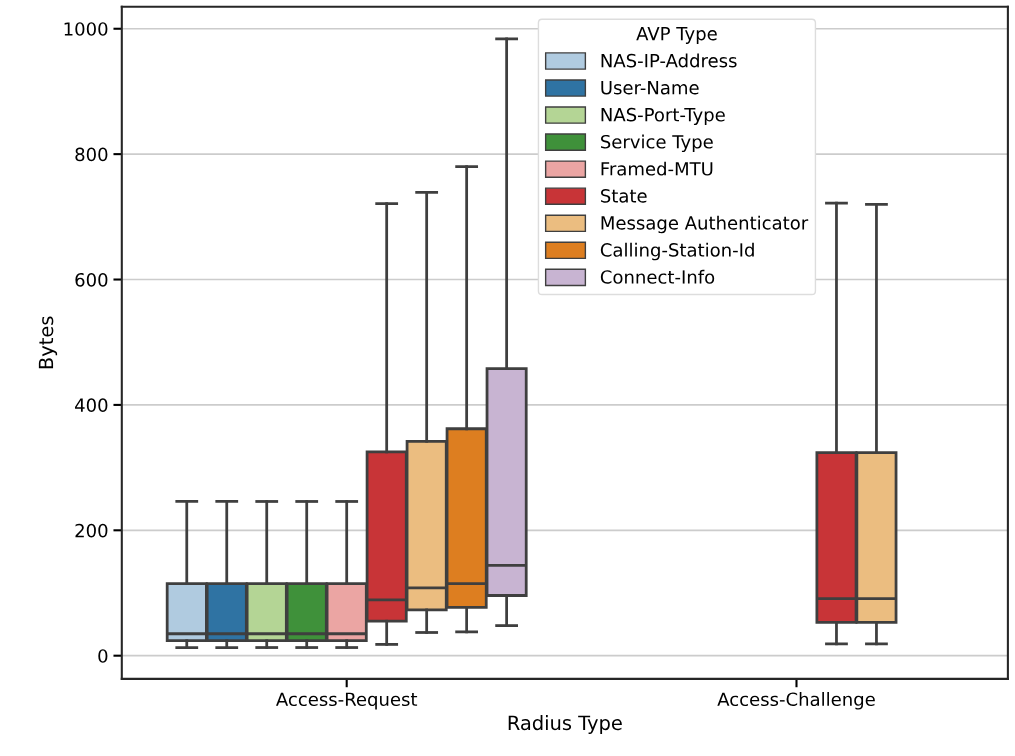 This screenshot has height=756, width=1015. Describe the element at coordinates (657, 143) in the screenshot. I see `legend-label: Service Type` at that location.